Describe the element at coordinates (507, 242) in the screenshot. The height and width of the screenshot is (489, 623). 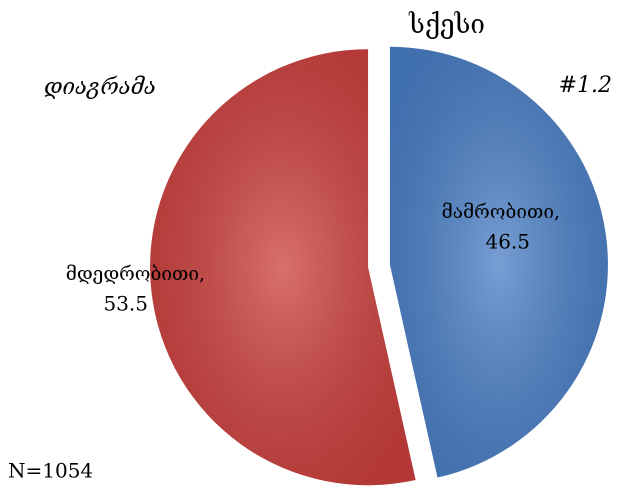
I see `value-label: 46.5` at that location.